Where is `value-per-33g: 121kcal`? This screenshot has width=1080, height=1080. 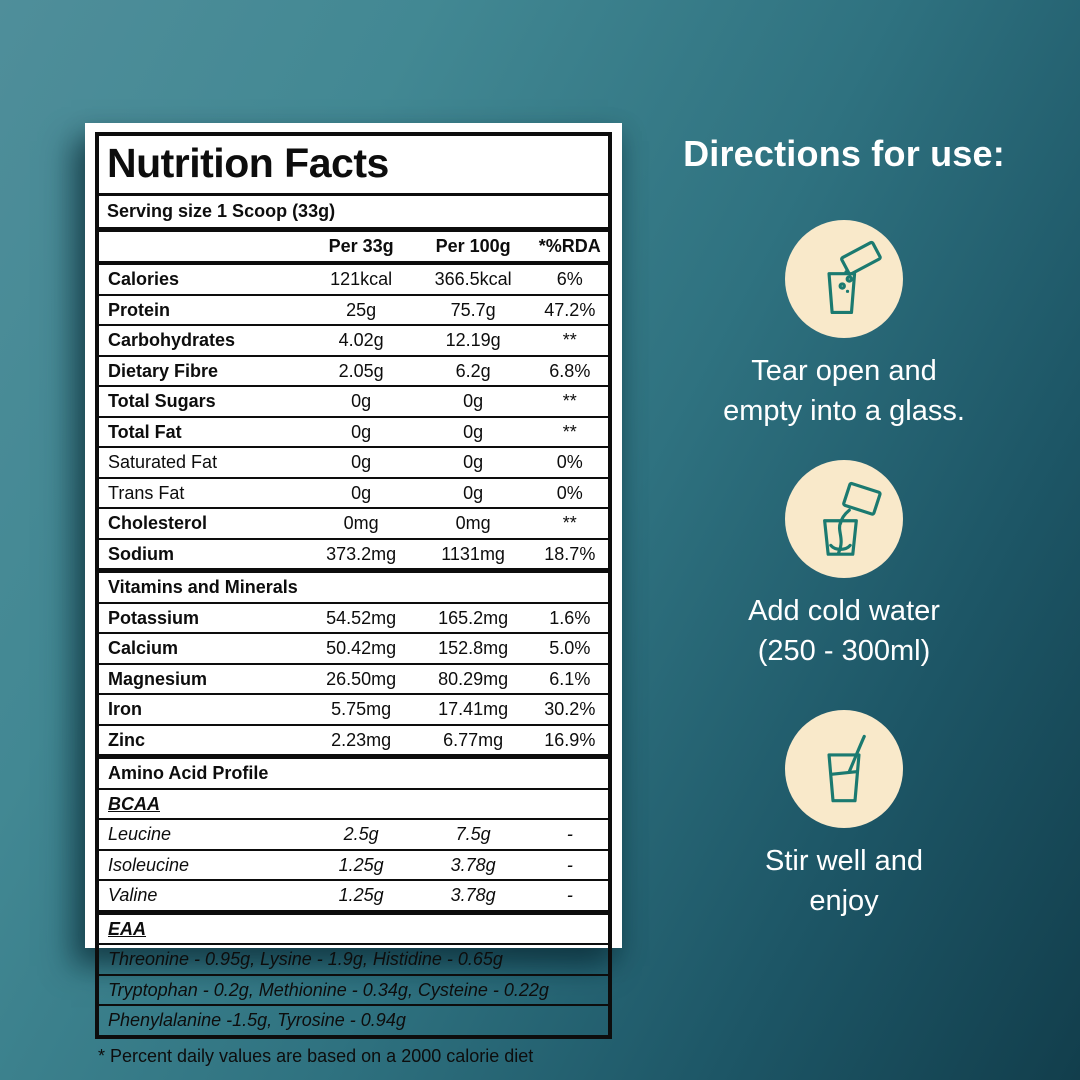
value-per-33g: 121kcal is located at coordinates (361, 279).